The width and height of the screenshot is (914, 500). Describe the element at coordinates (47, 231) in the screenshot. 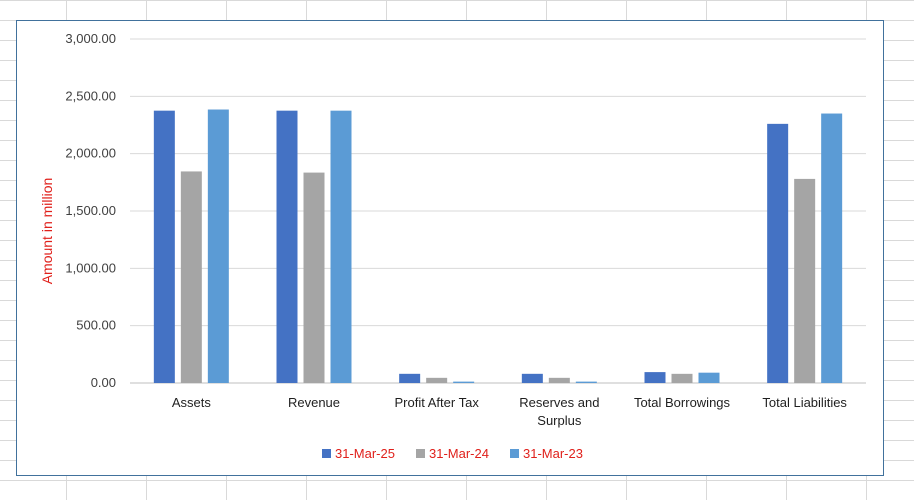

I see `y-axis-label: Amount in million` at that location.